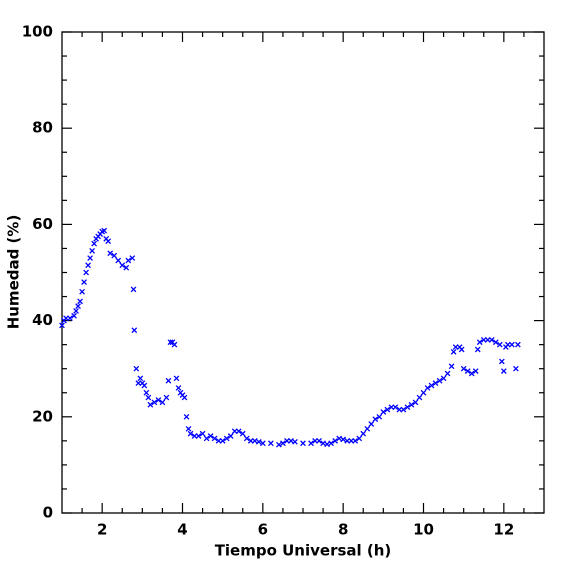  Describe the element at coordinates (423, 530) in the screenshot. I see `x-tick-label: 10` at that location.